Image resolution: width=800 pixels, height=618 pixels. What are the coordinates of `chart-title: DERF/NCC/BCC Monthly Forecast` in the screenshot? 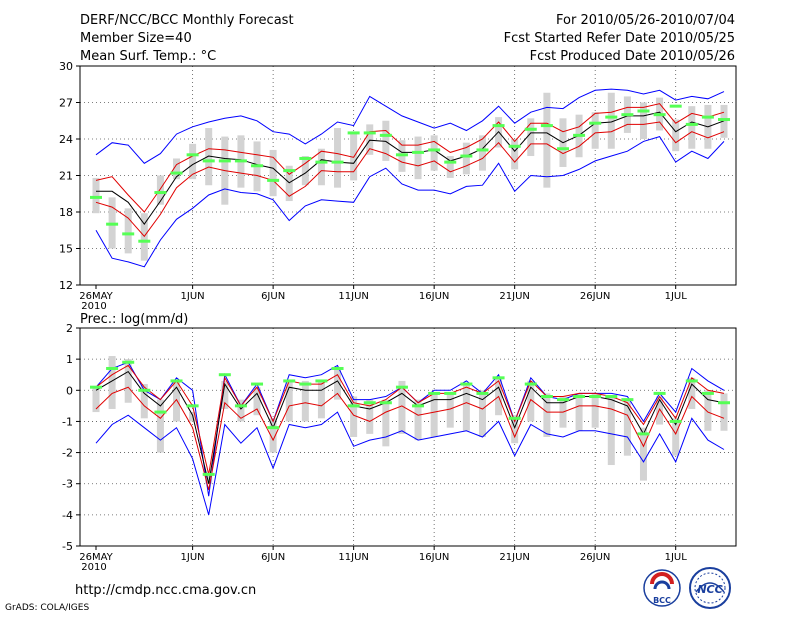 It's located at (187, 20).